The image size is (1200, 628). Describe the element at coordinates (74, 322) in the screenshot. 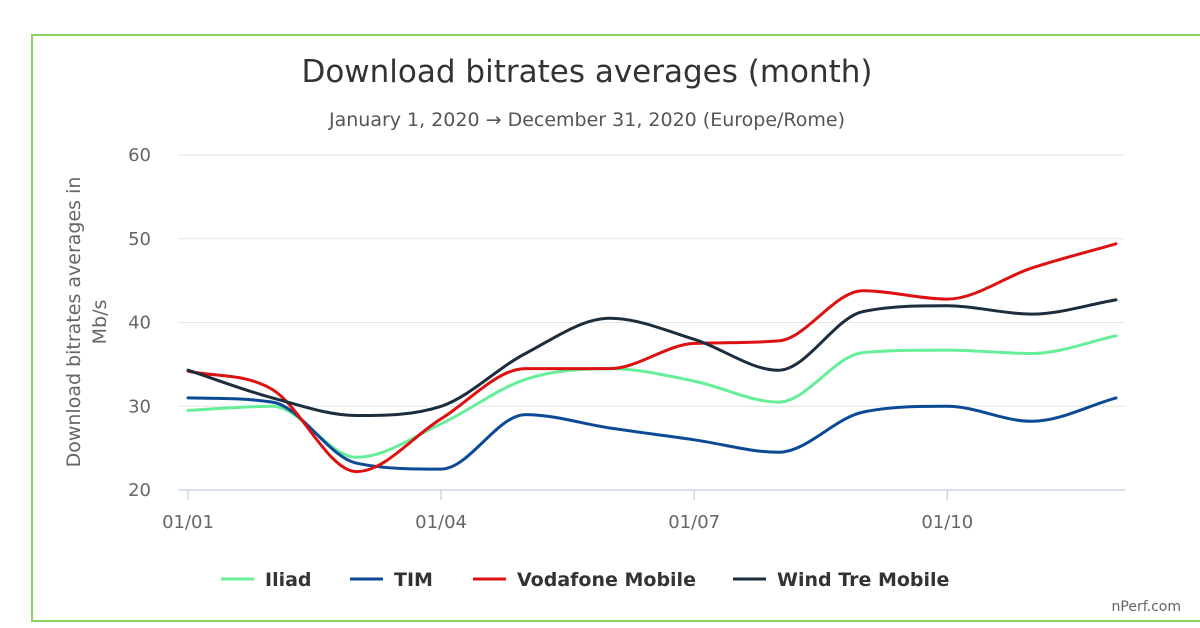

I see `y-axis-label-line-1: Download bitrates averages in` at that location.